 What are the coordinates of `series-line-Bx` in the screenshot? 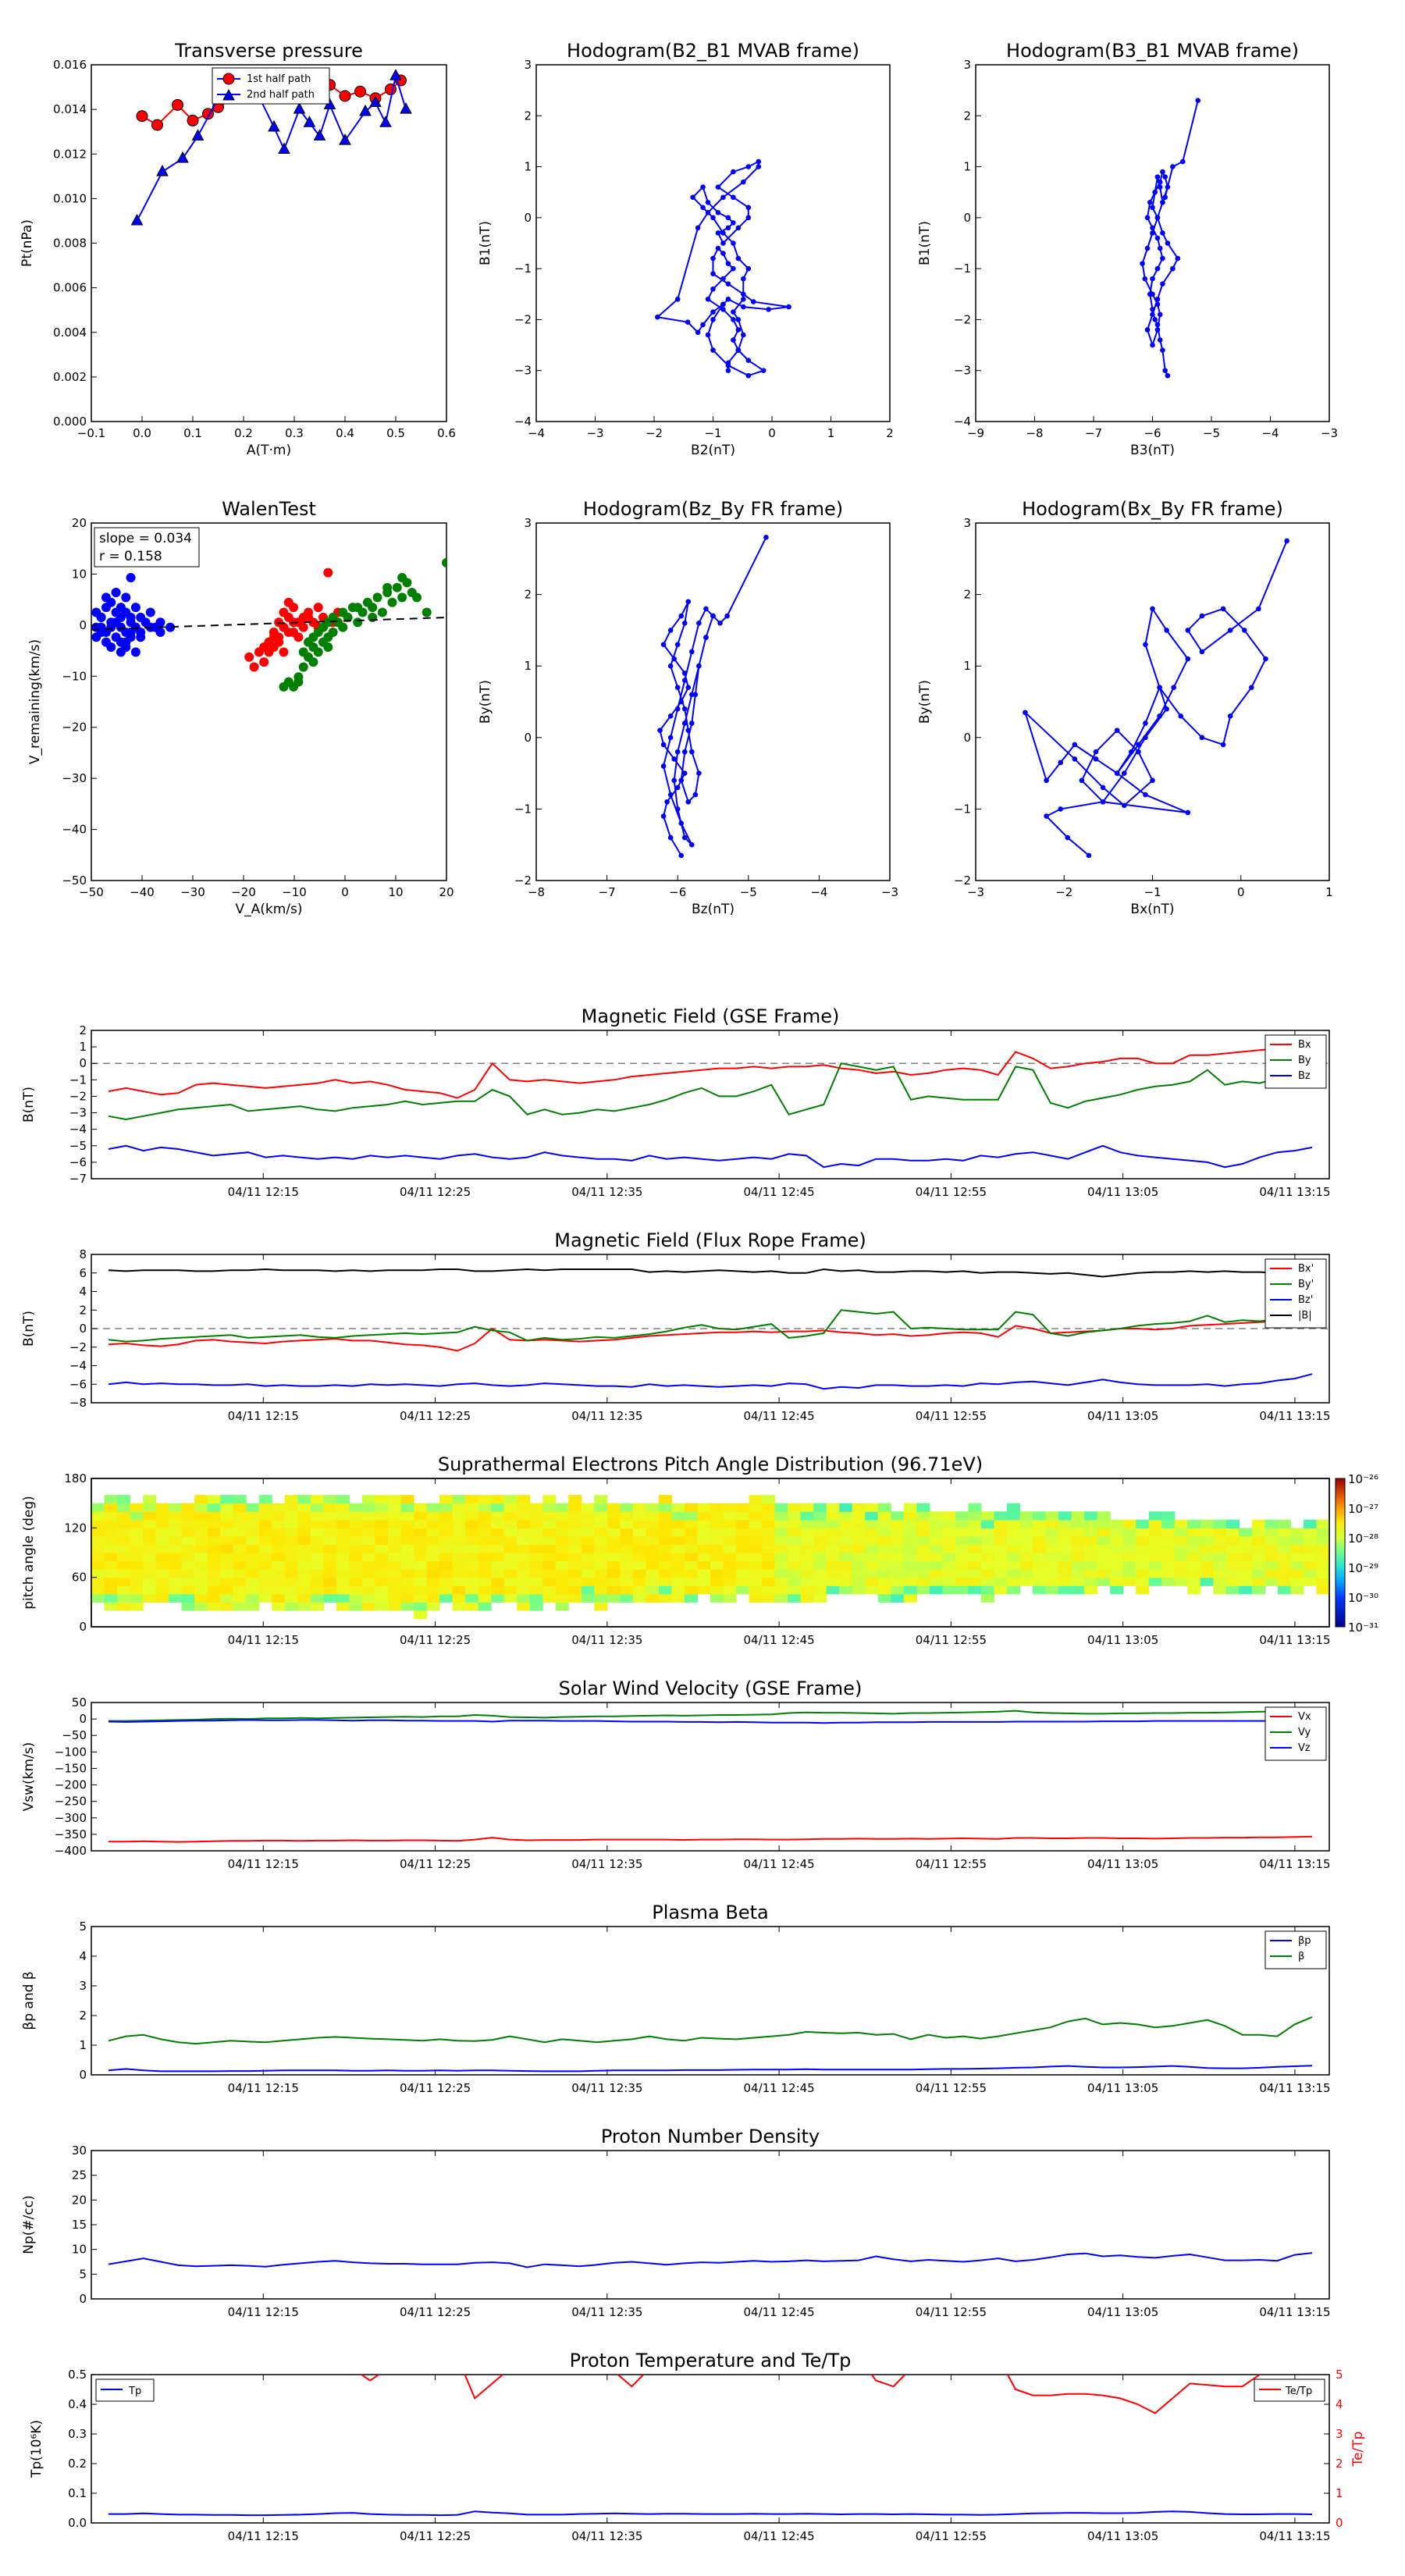 It's located at (711, 1071).